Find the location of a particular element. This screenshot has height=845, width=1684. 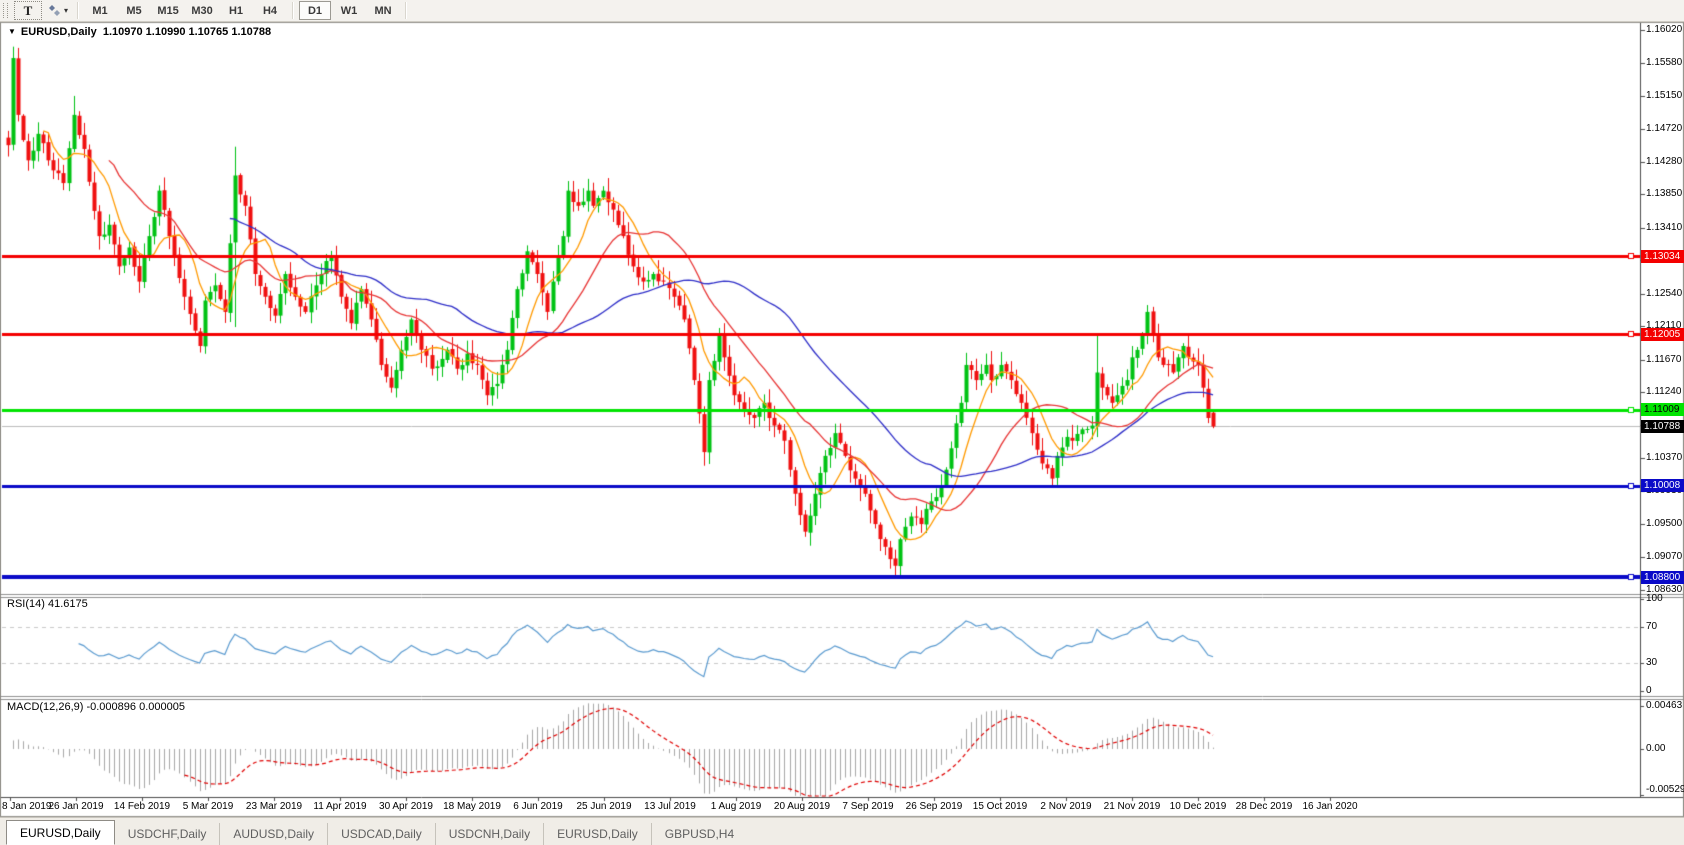

date-axis-label: 26 Sep 2019 is located at coordinates (934, 806).